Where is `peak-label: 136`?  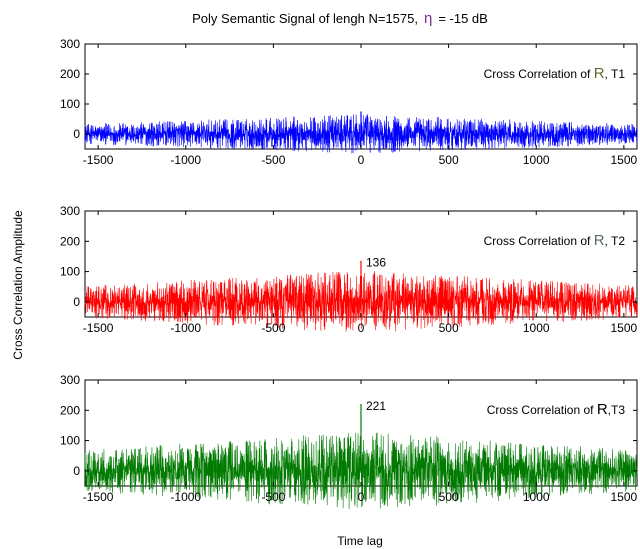 peak-label: 136 is located at coordinates (376, 263).